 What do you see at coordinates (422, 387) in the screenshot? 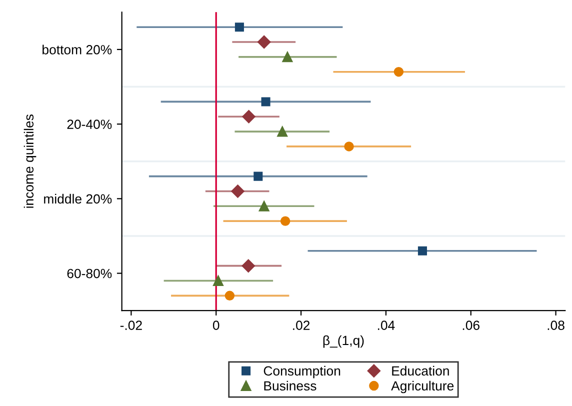
I see `legend-label: Agriculture` at bounding box center [422, 387].